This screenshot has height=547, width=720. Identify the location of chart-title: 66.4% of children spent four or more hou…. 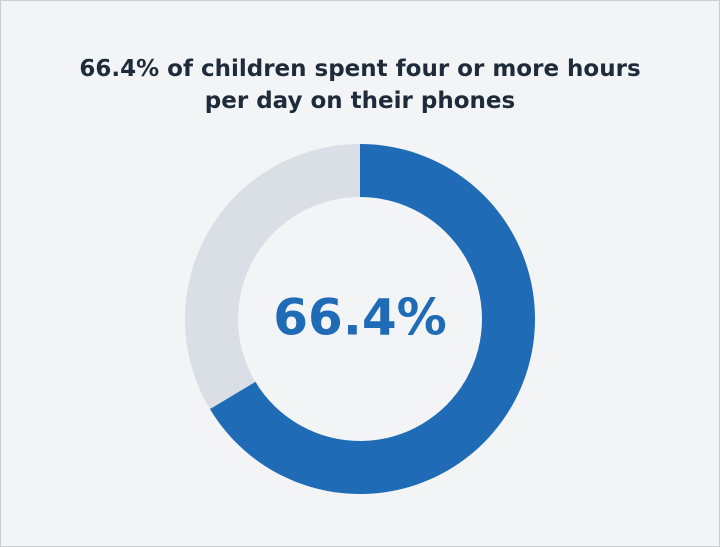
(360, 85).